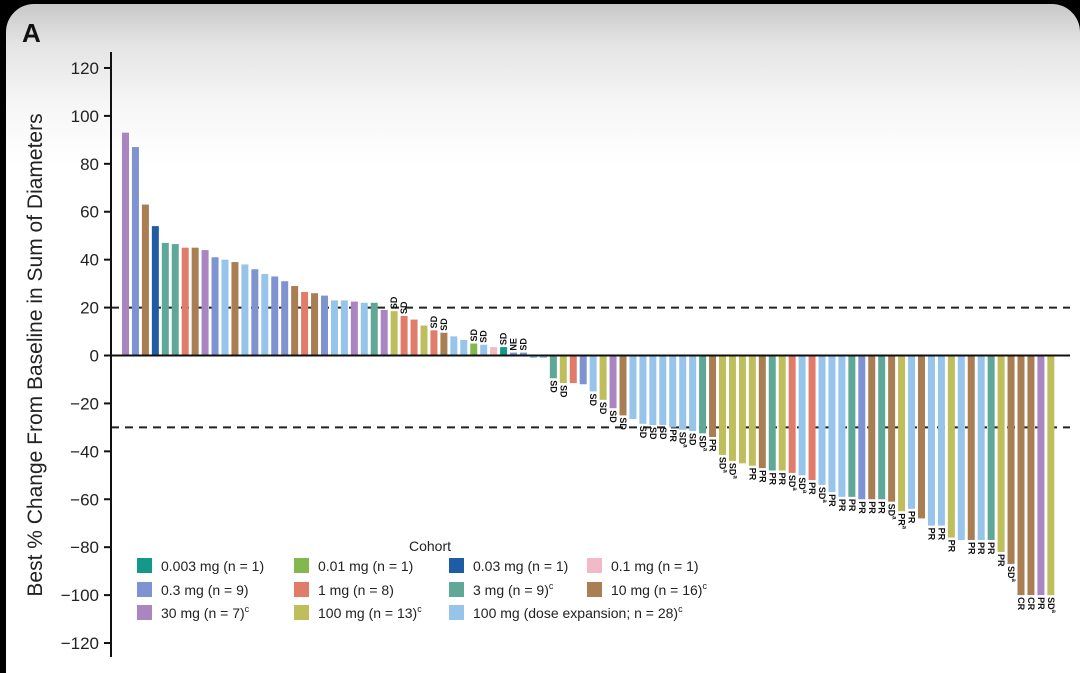  What do you see at coordinates (89, 308) in the screenshot?
I see `y-tick-label: 20` at bounding box center [89, 308].